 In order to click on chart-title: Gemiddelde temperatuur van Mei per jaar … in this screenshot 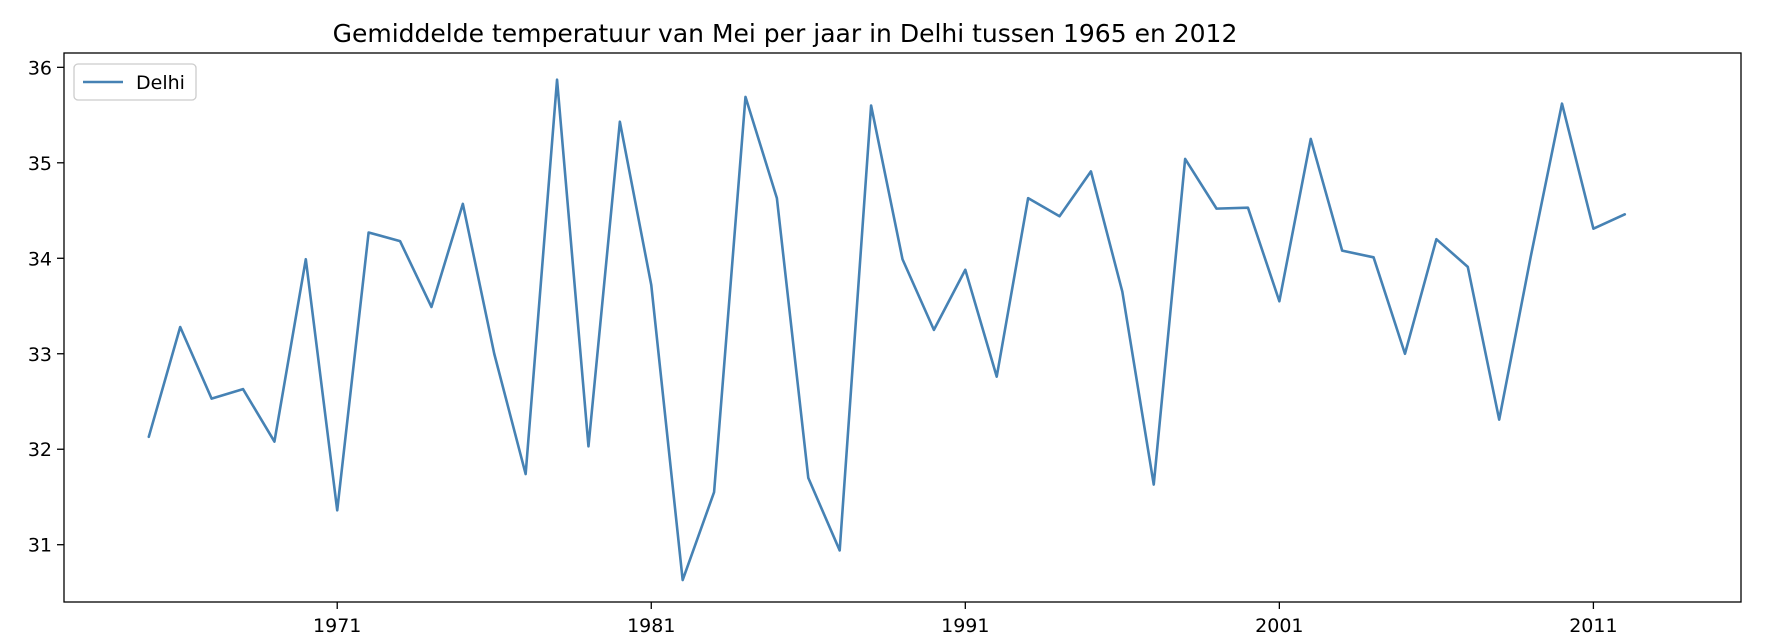, I will do `click(785, 33)`.